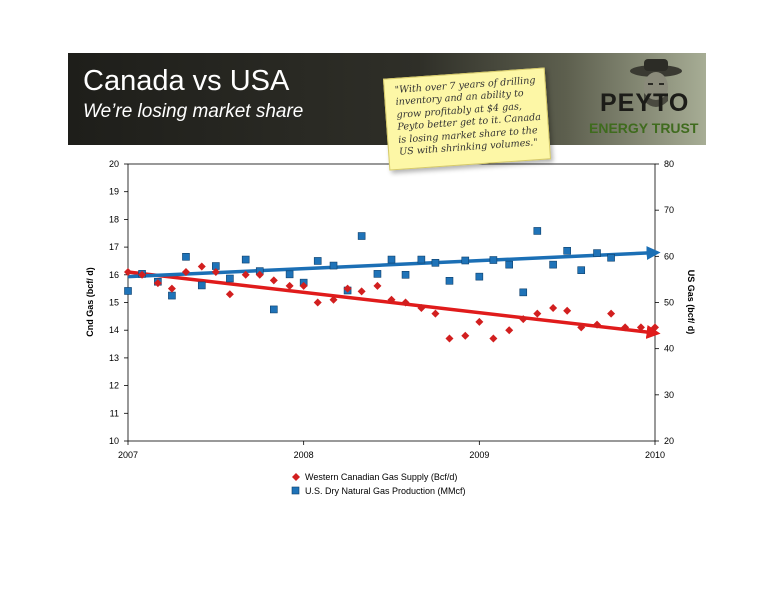  Describe the element at coordinates (669, 256) in the screenshot. I see `y-right-tick-label: 60` at that location.